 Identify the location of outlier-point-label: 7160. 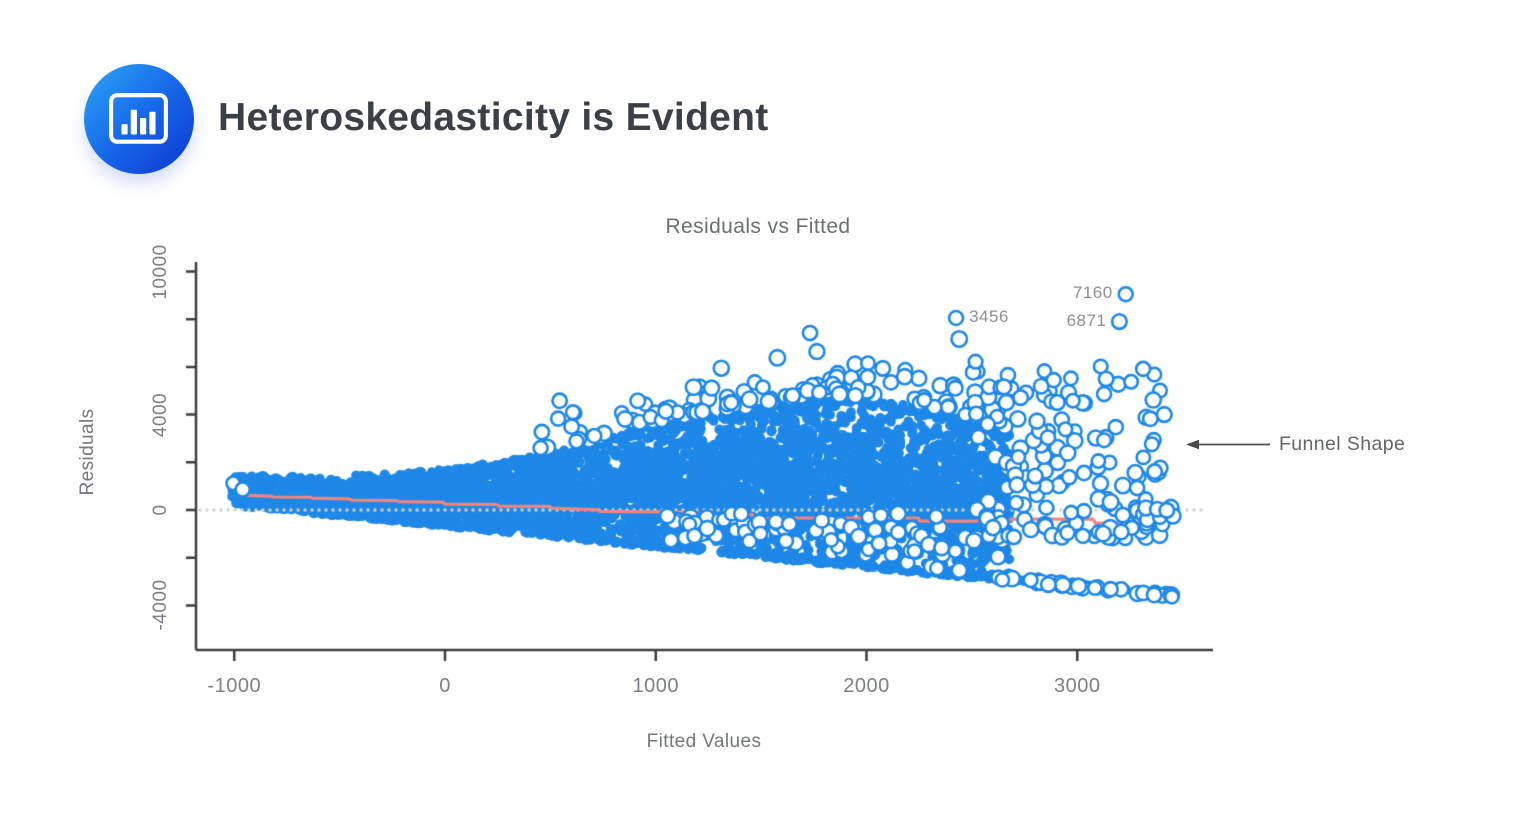
(1092, 293).